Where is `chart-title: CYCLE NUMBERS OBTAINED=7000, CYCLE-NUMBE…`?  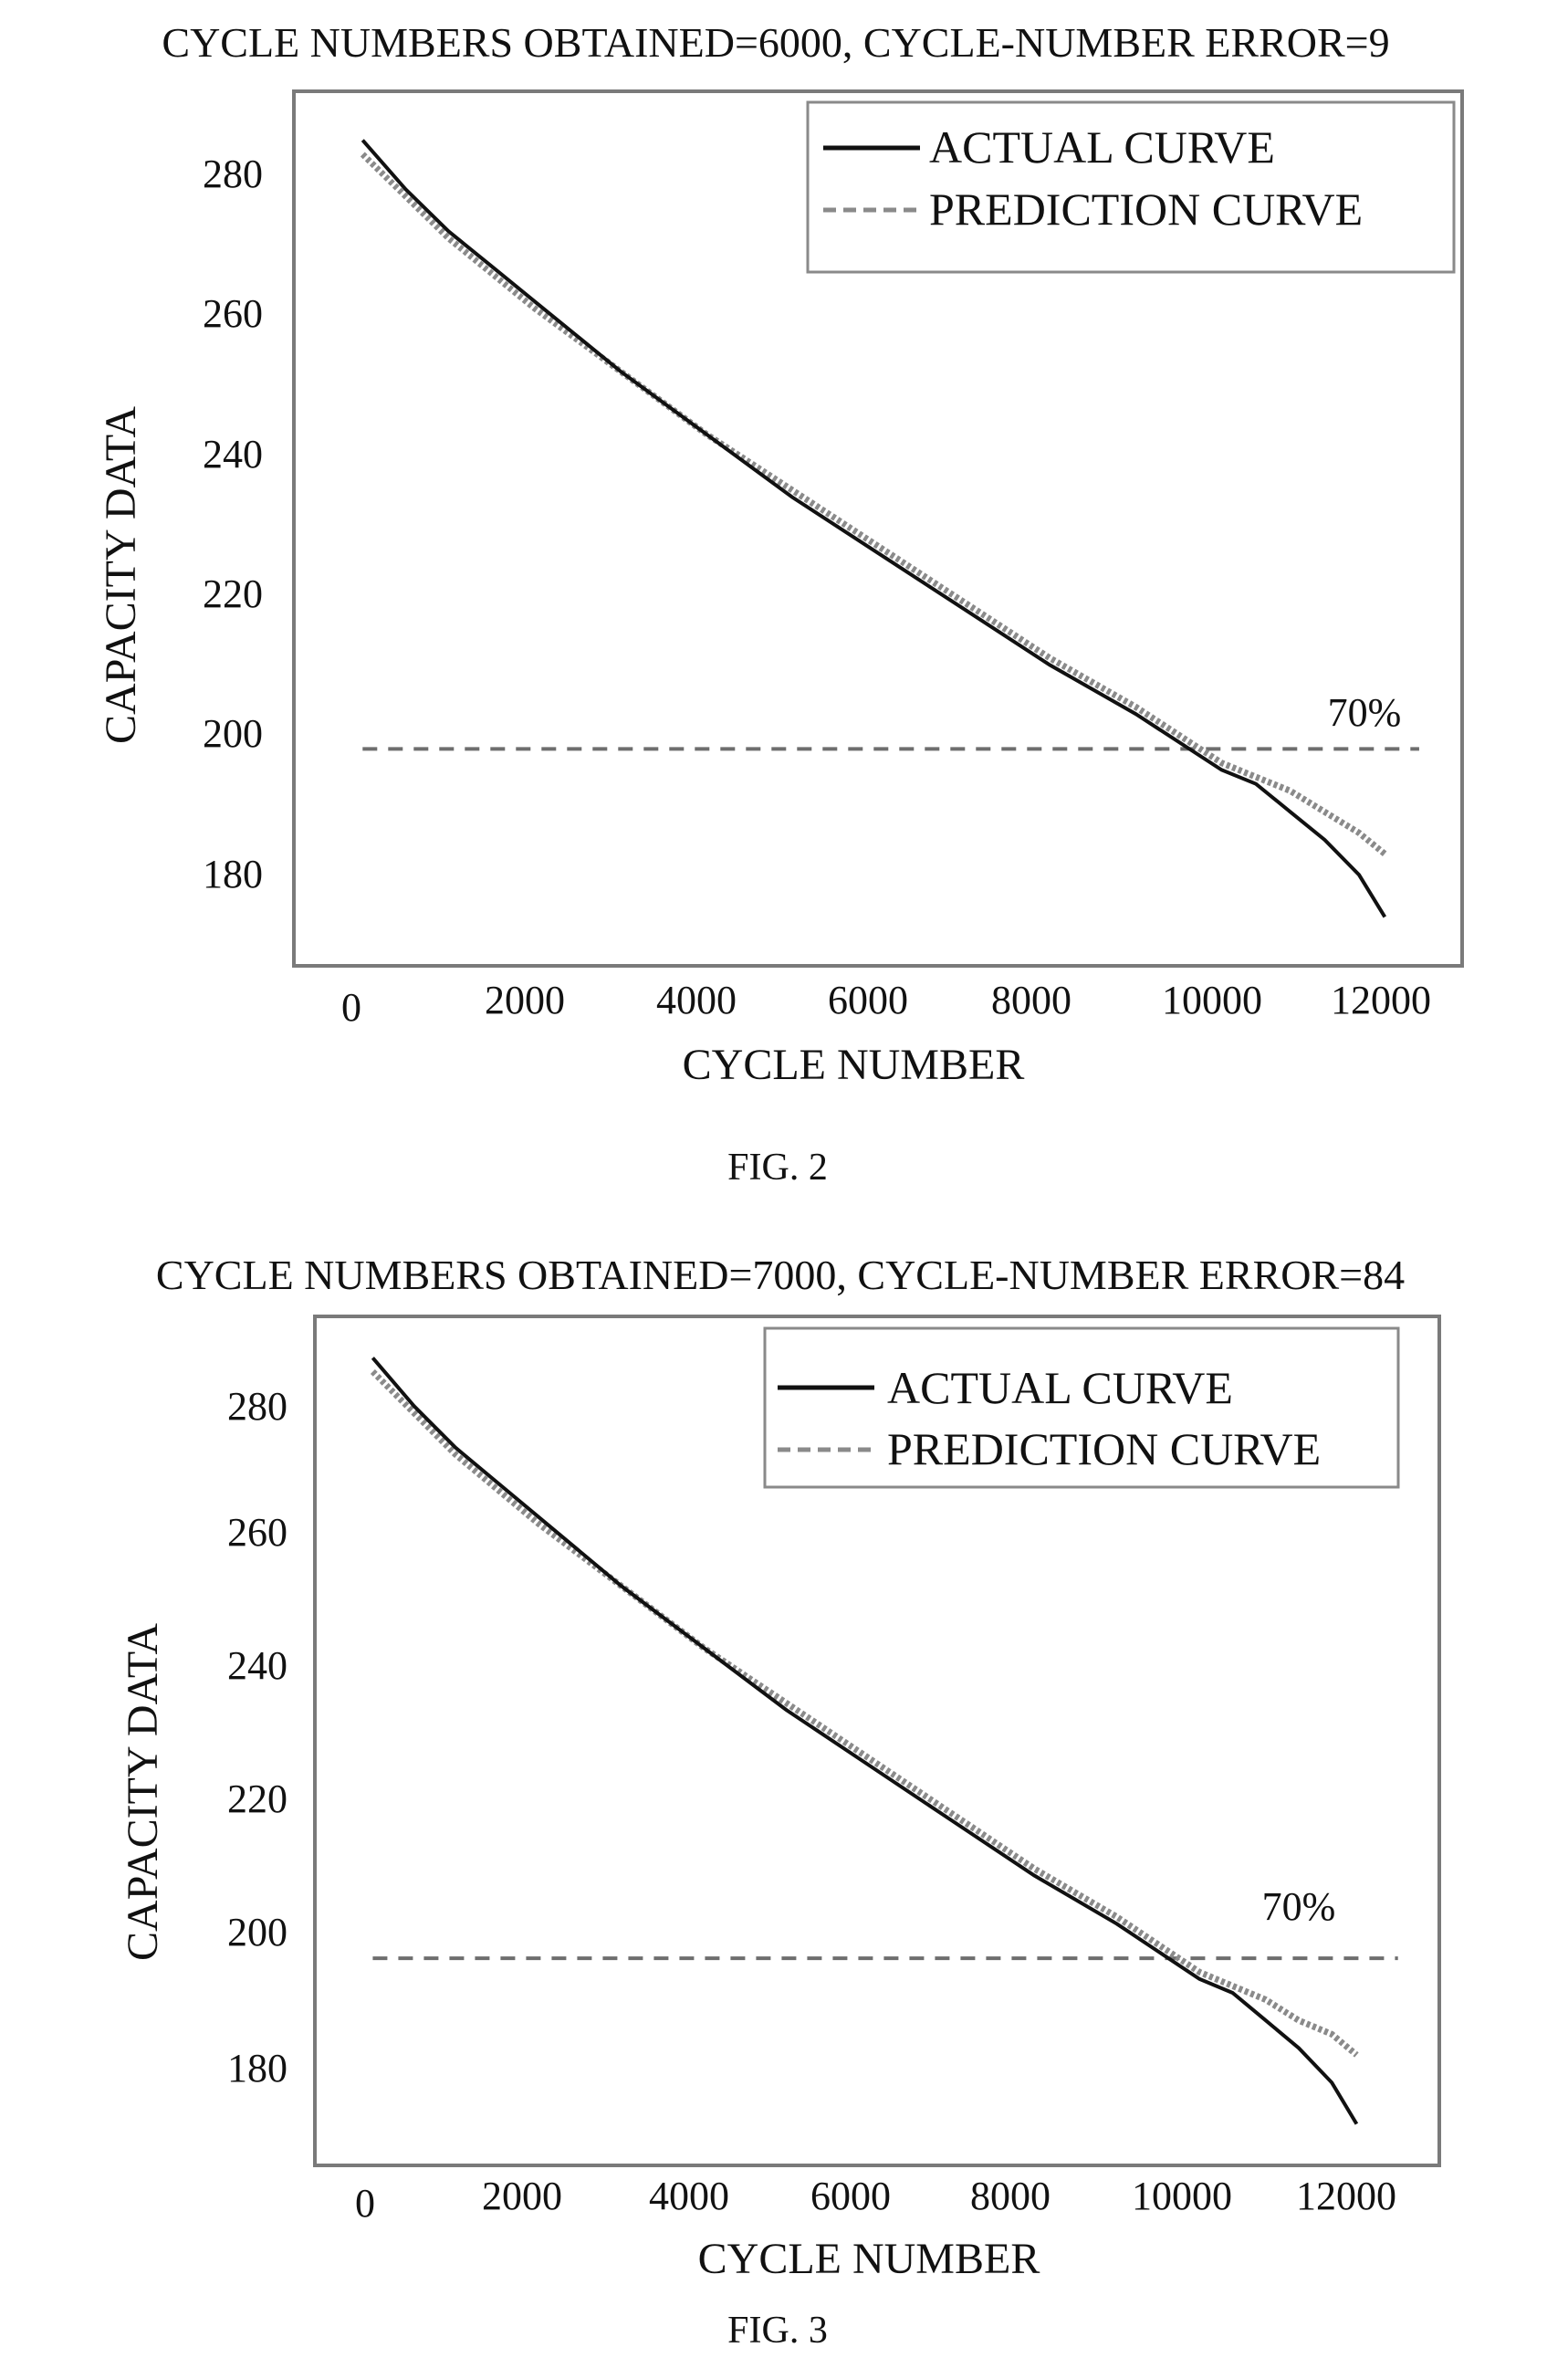
chart-title: CYCLE NUMBERS OBTAINED=7000, CYCLE-NUMBE… is located at coordinates (780, 1275).